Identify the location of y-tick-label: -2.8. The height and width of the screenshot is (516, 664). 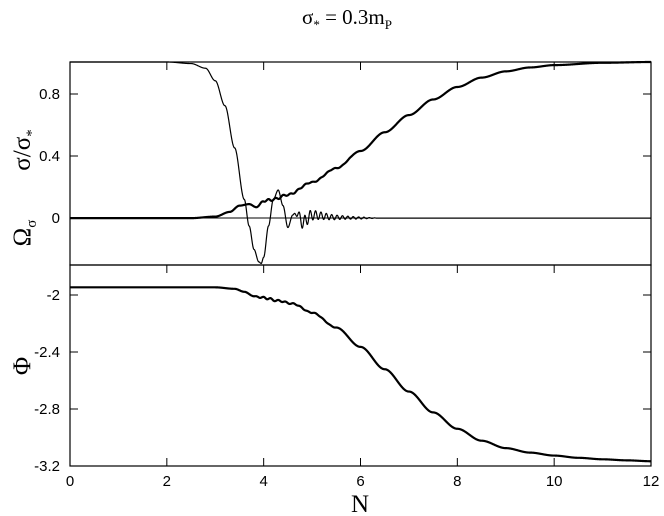
(47, 409).